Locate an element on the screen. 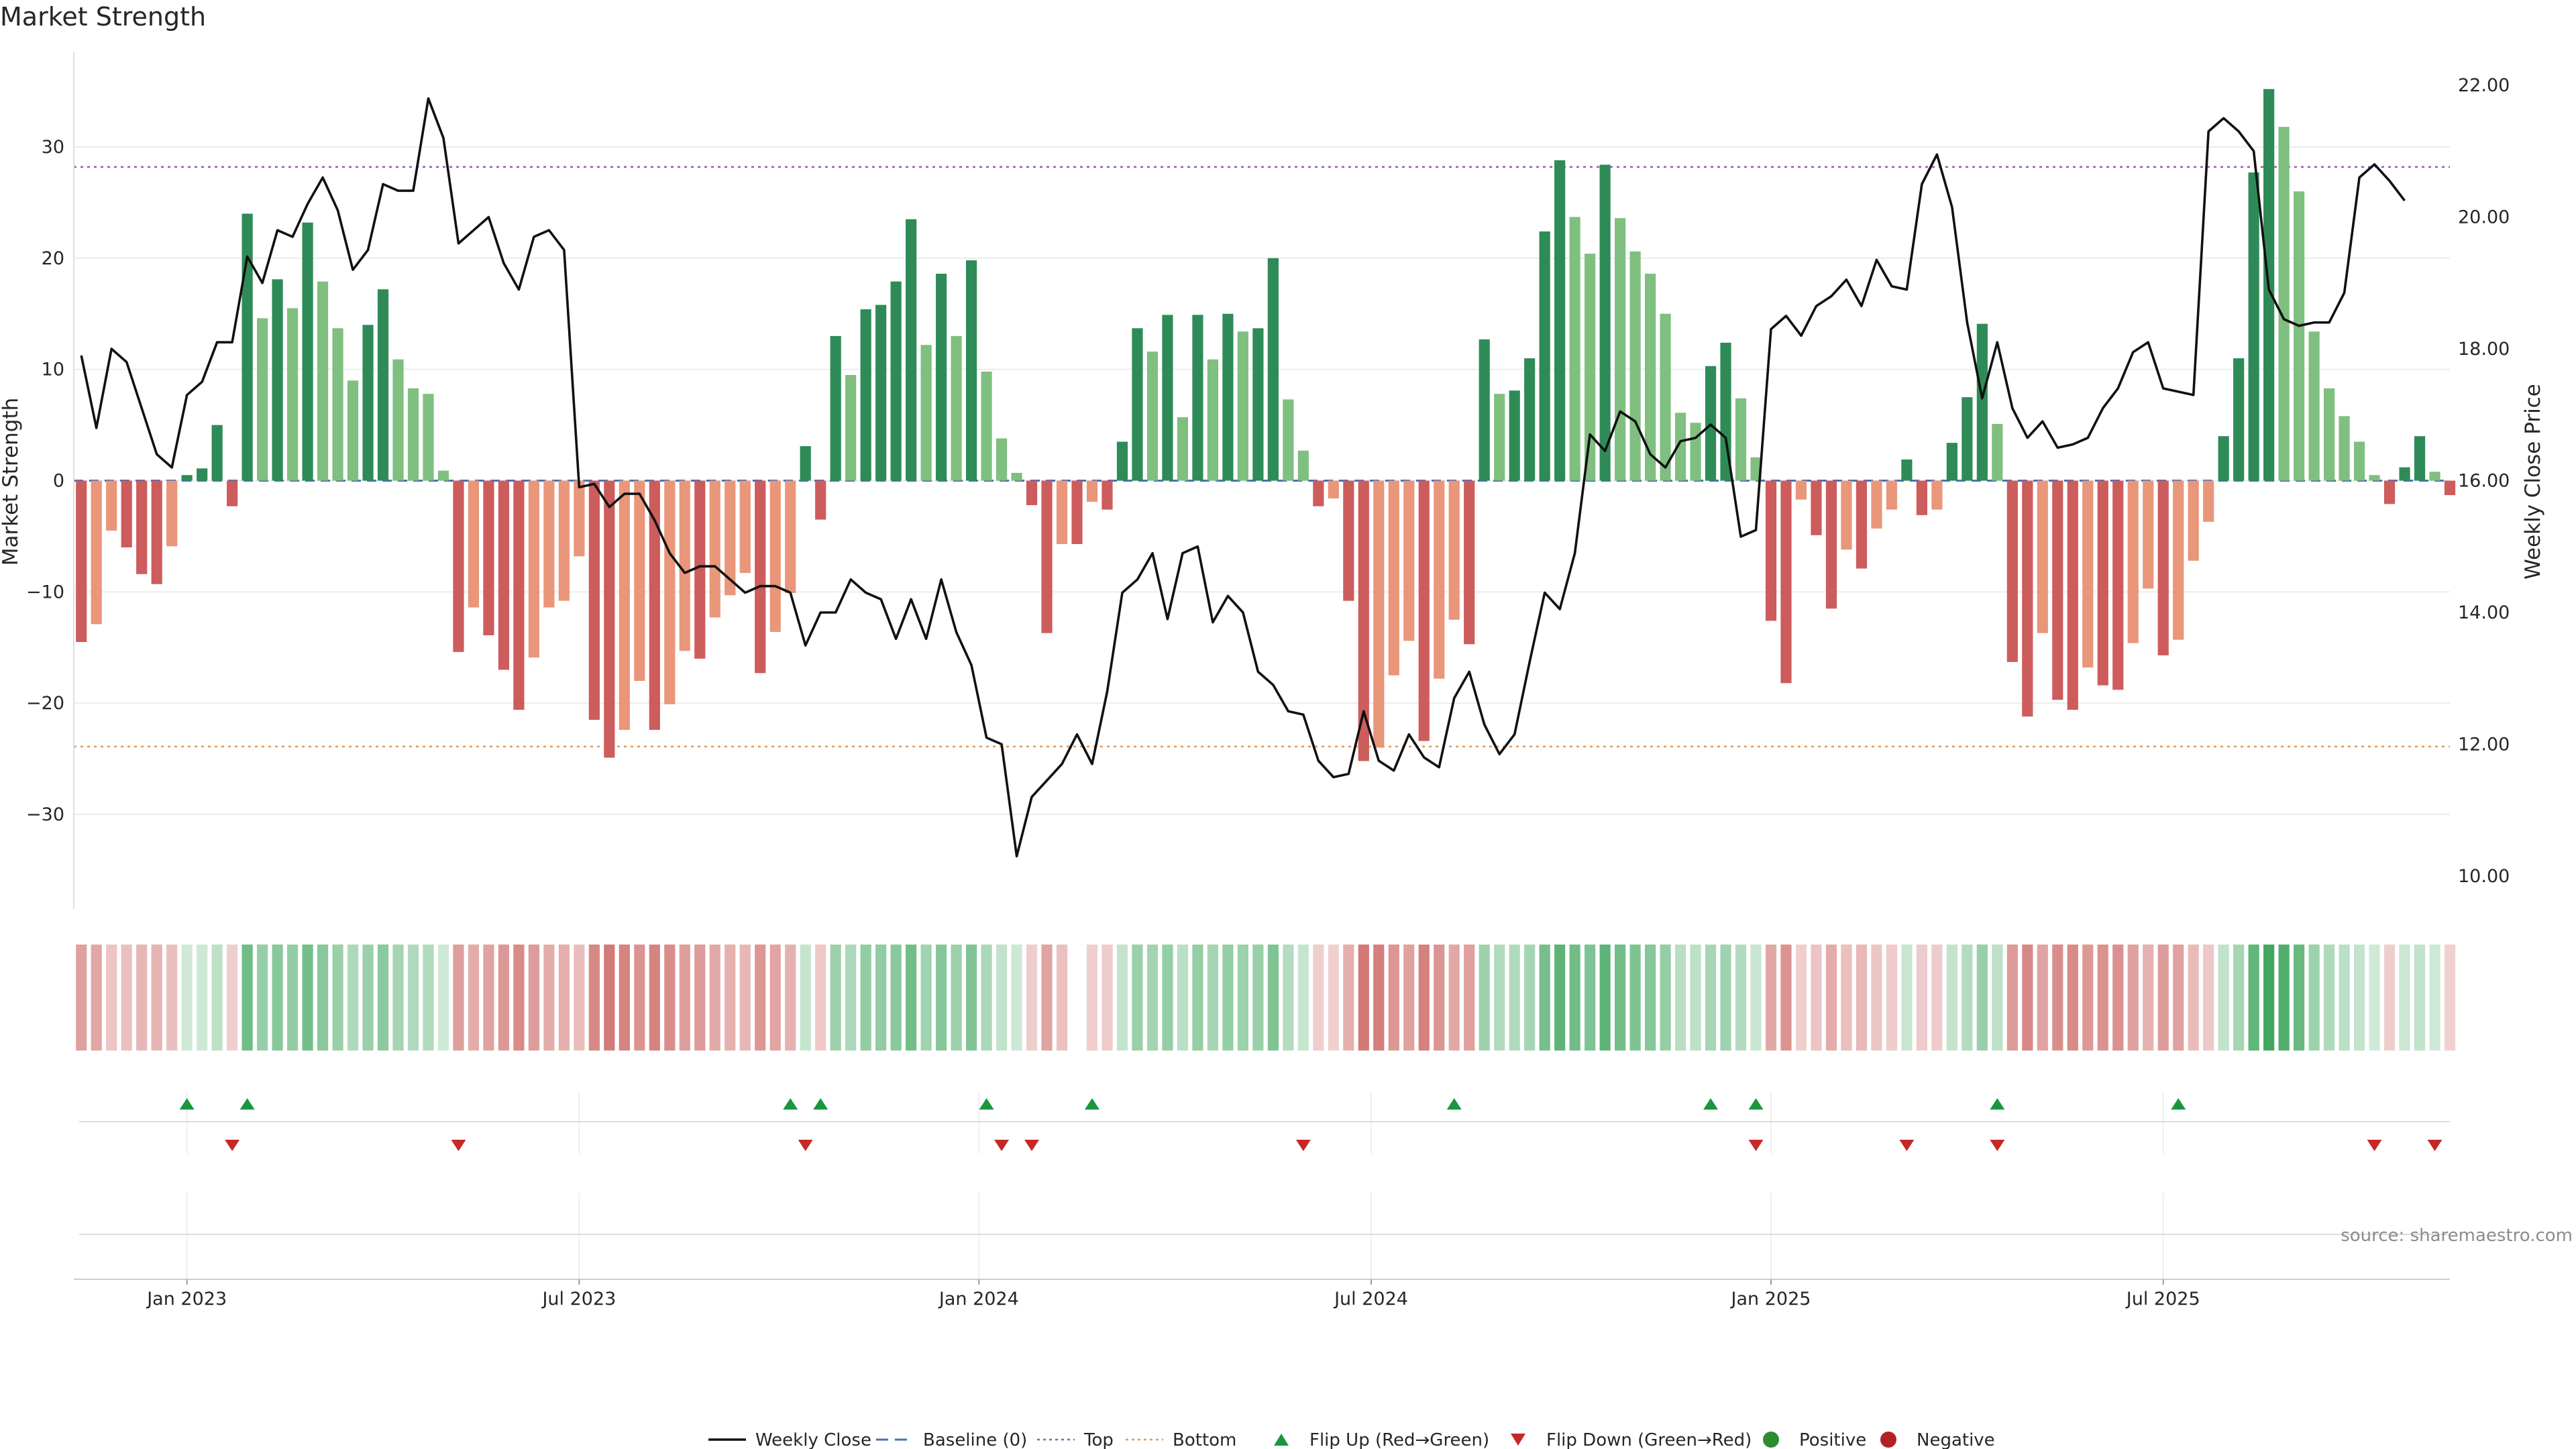 This screenshot has width=2576, height=1449. left-tick-label: 20 is located at coordinates (53, 258).